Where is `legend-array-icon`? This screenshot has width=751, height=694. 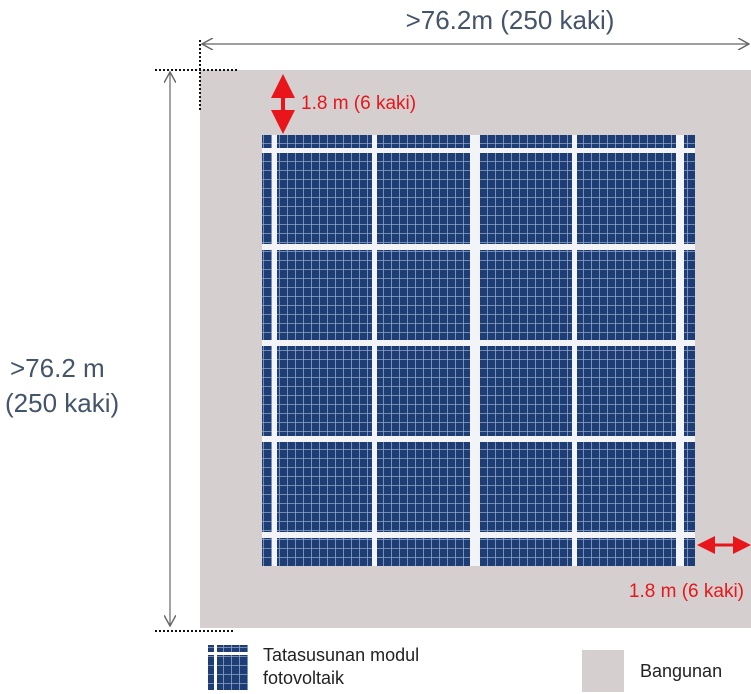 legend-array-icon is located at coordinates (228, 667).